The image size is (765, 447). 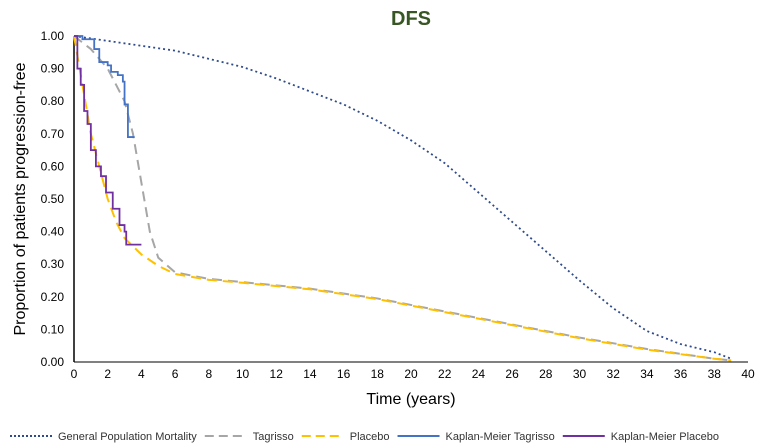 What do you see at coordinates (53, 199) in the screenshot?
I see `y-tick-label: 0.50` at bounding box center [53, 199].